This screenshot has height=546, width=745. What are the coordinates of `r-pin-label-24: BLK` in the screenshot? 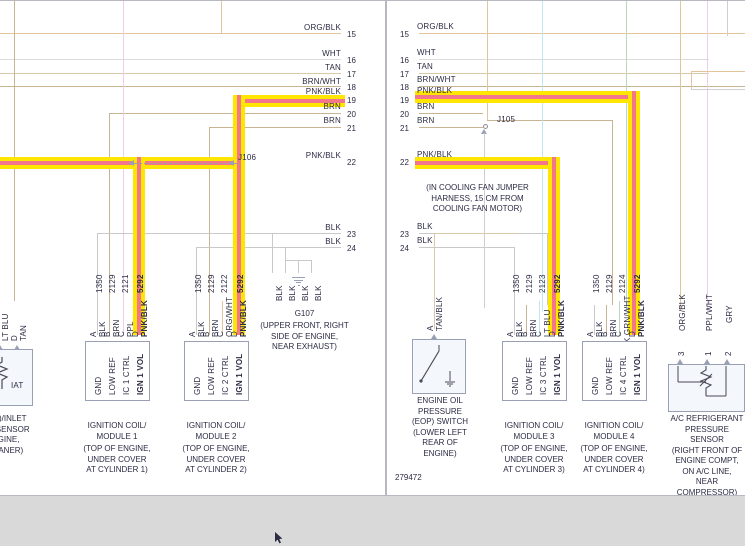 It's located at (425, 240).